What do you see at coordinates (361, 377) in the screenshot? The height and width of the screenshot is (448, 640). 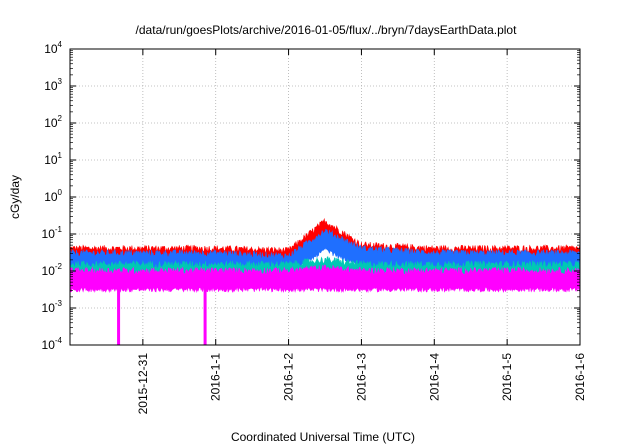 I see `x-tick-label: 2016-1-3` at bounding box center [361, 377].